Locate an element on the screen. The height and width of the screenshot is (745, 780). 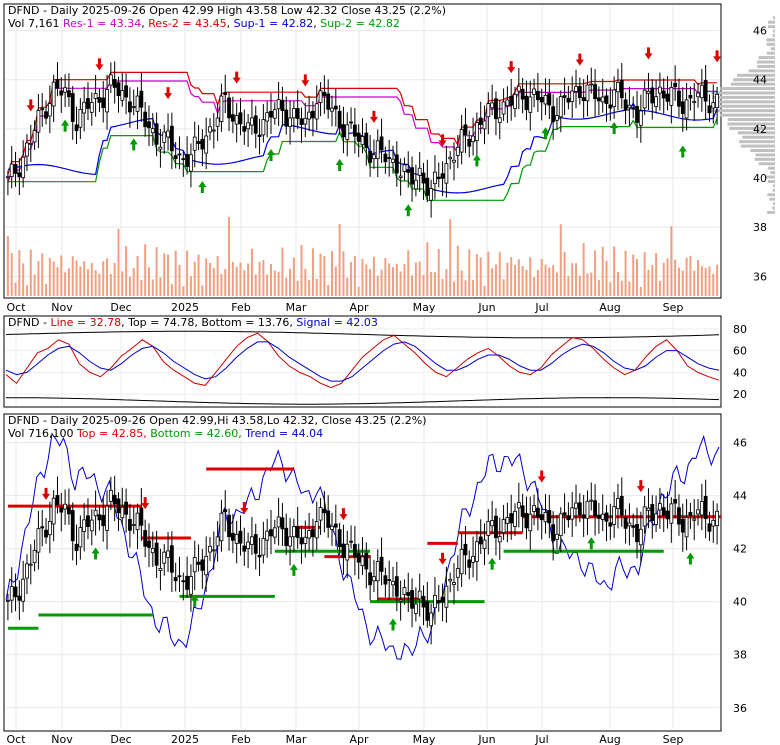
month-tick-bottom: Jul is located at coordinates (541, 739).